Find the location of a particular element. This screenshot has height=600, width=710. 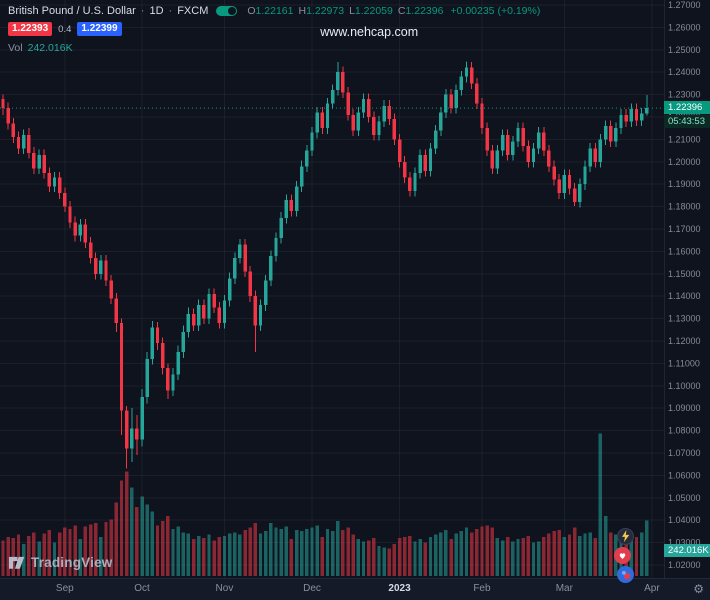

price-axis-label: 1.02000 is located at coordinates (684, 565).